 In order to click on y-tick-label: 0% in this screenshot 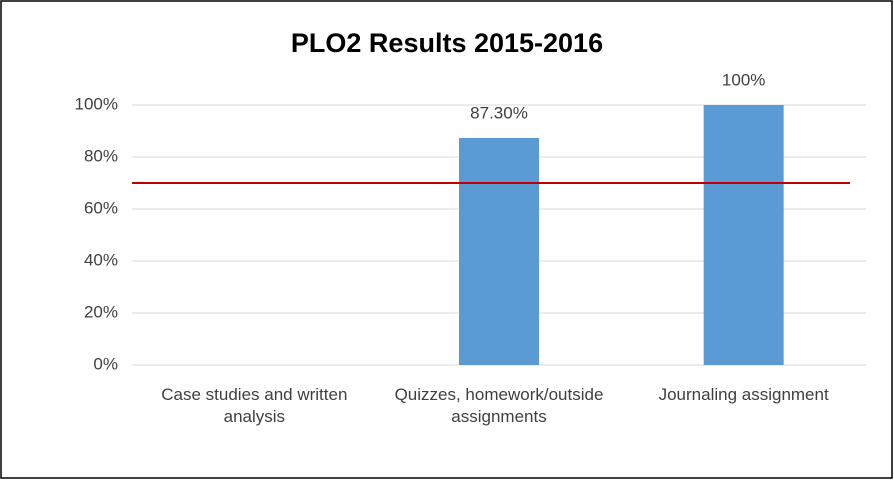, I will do `click(105, 363)`.